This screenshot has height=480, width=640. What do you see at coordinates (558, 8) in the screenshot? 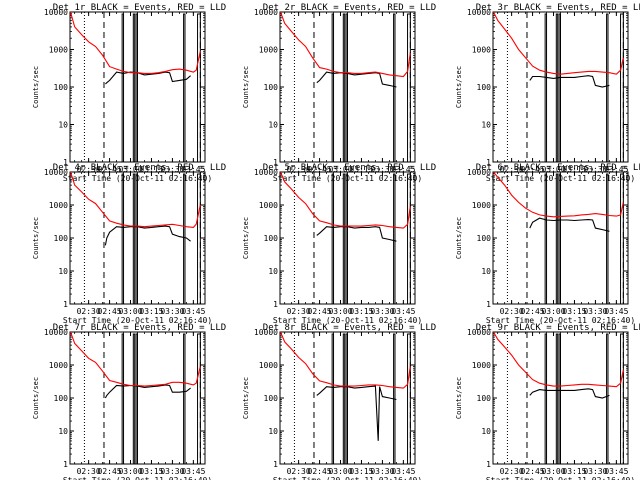
I see `panel-title: Det 3r BLACK = Events, RED = LLD` at bounding box center [558, 8].